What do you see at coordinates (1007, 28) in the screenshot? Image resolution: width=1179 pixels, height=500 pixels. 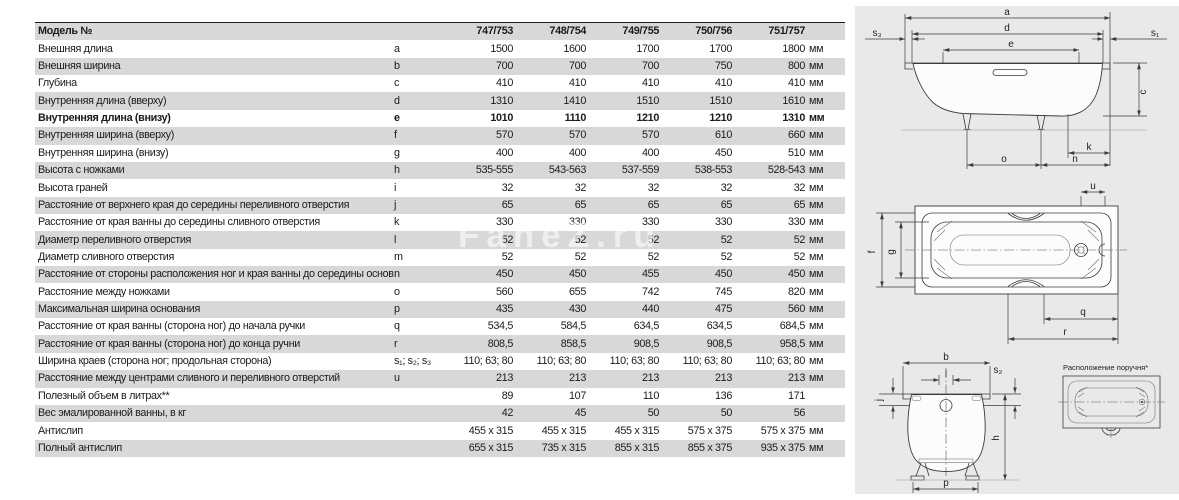 I see `dim-label-d: d` at bounding box center [1007, 28].